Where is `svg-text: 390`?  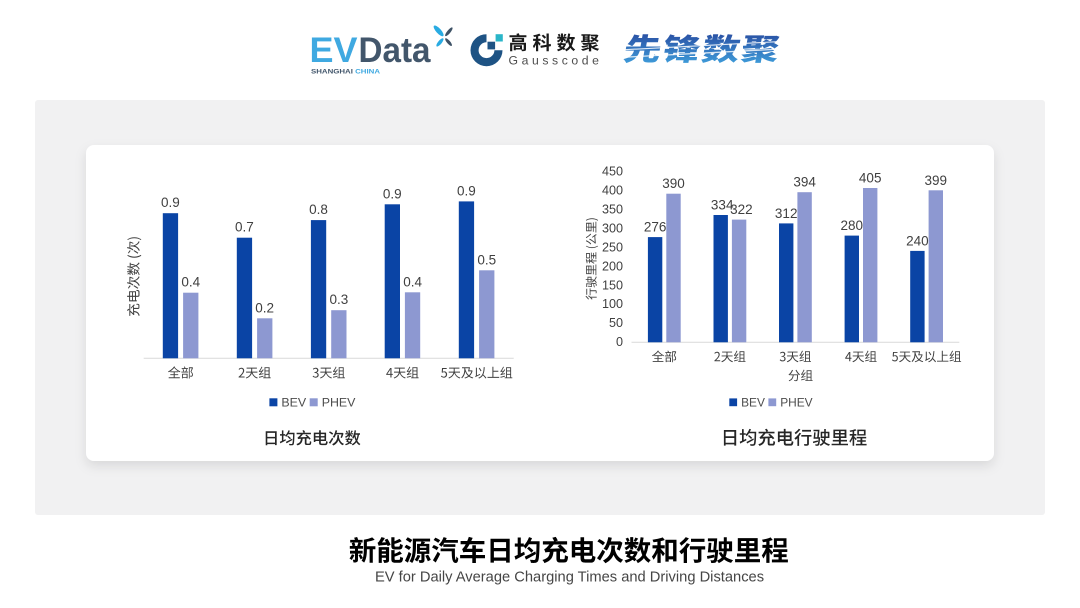 svg-text: 390 is located at coordinates (673, 183).